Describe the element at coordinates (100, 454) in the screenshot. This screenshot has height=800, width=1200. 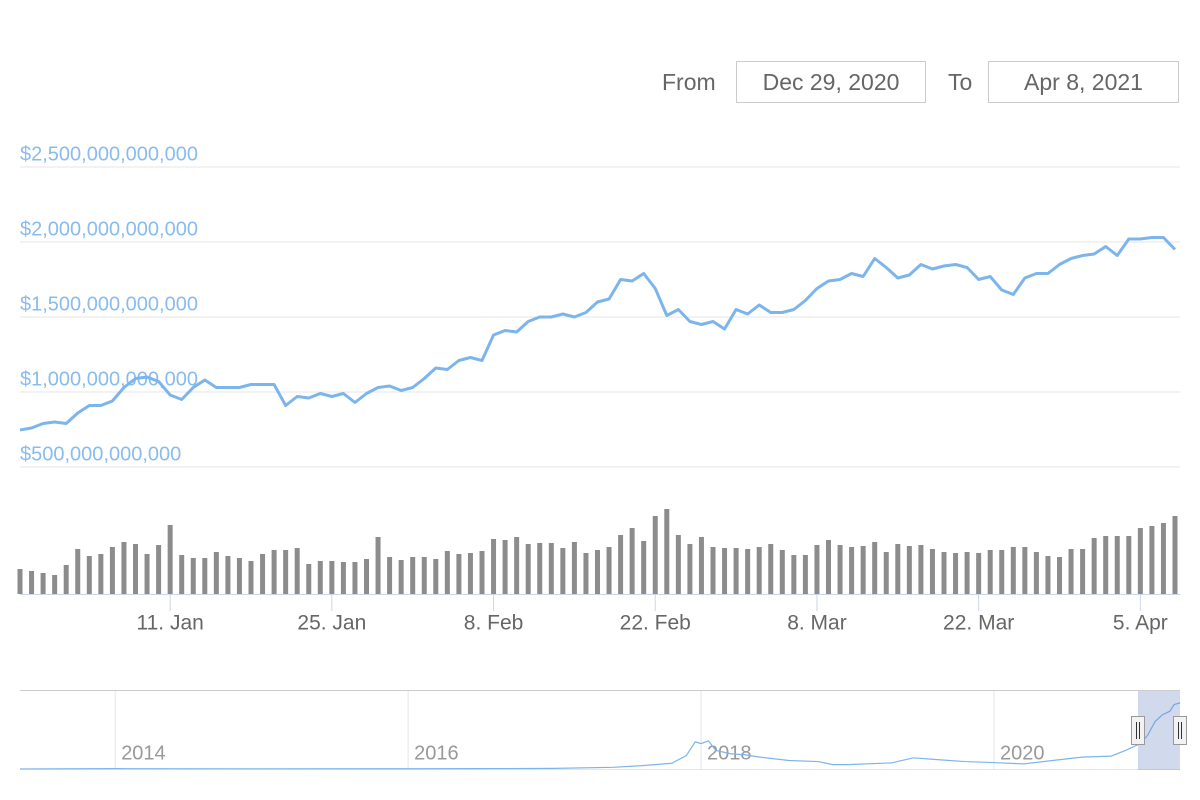
I see `y-tick-label: $500,000,000,000` at that location.